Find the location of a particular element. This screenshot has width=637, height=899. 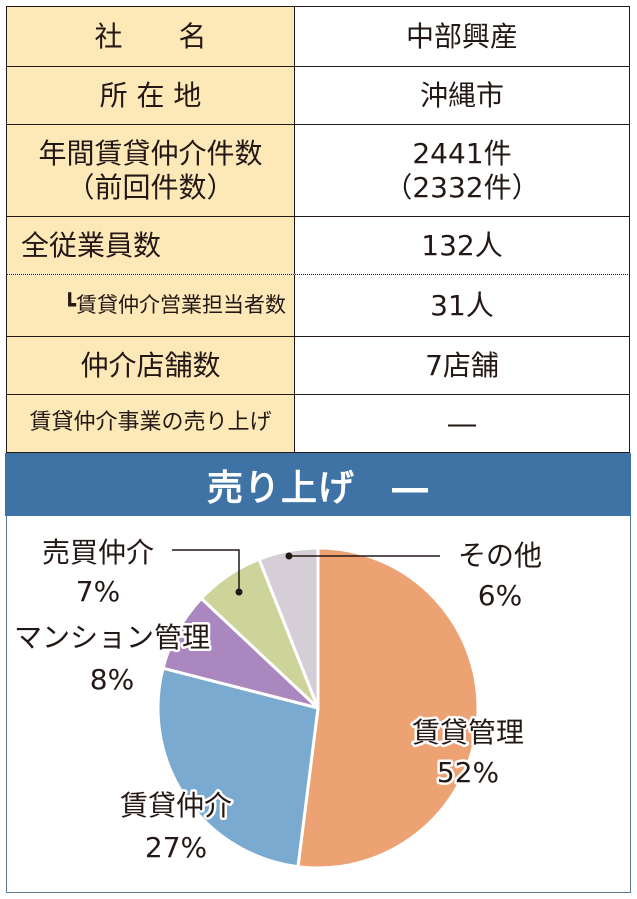

label-brokerage-sales: 賃貸仲介事業の売り上げ is located at coordinates (151, 423).